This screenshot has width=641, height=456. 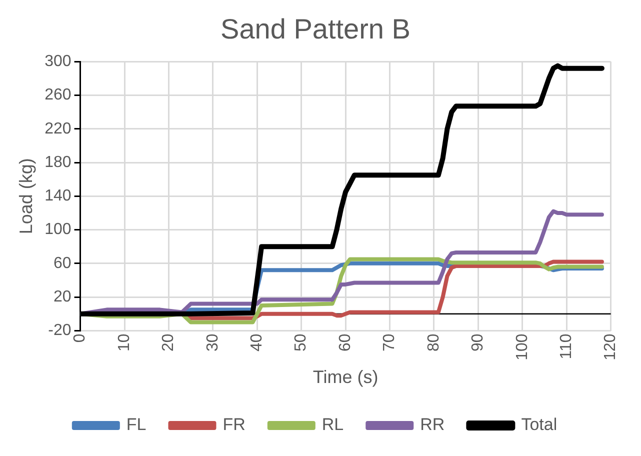 What do you see at coordinates (257, 343) in the screenshot?
I see `x-tick-label: 40` at bounding box center [257, 343].